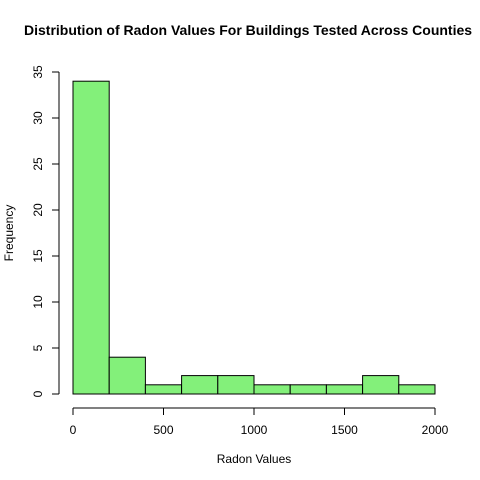 This screenshot has height=480, width=480. I want to click on y-tick-label: 30, so click(38, 118).